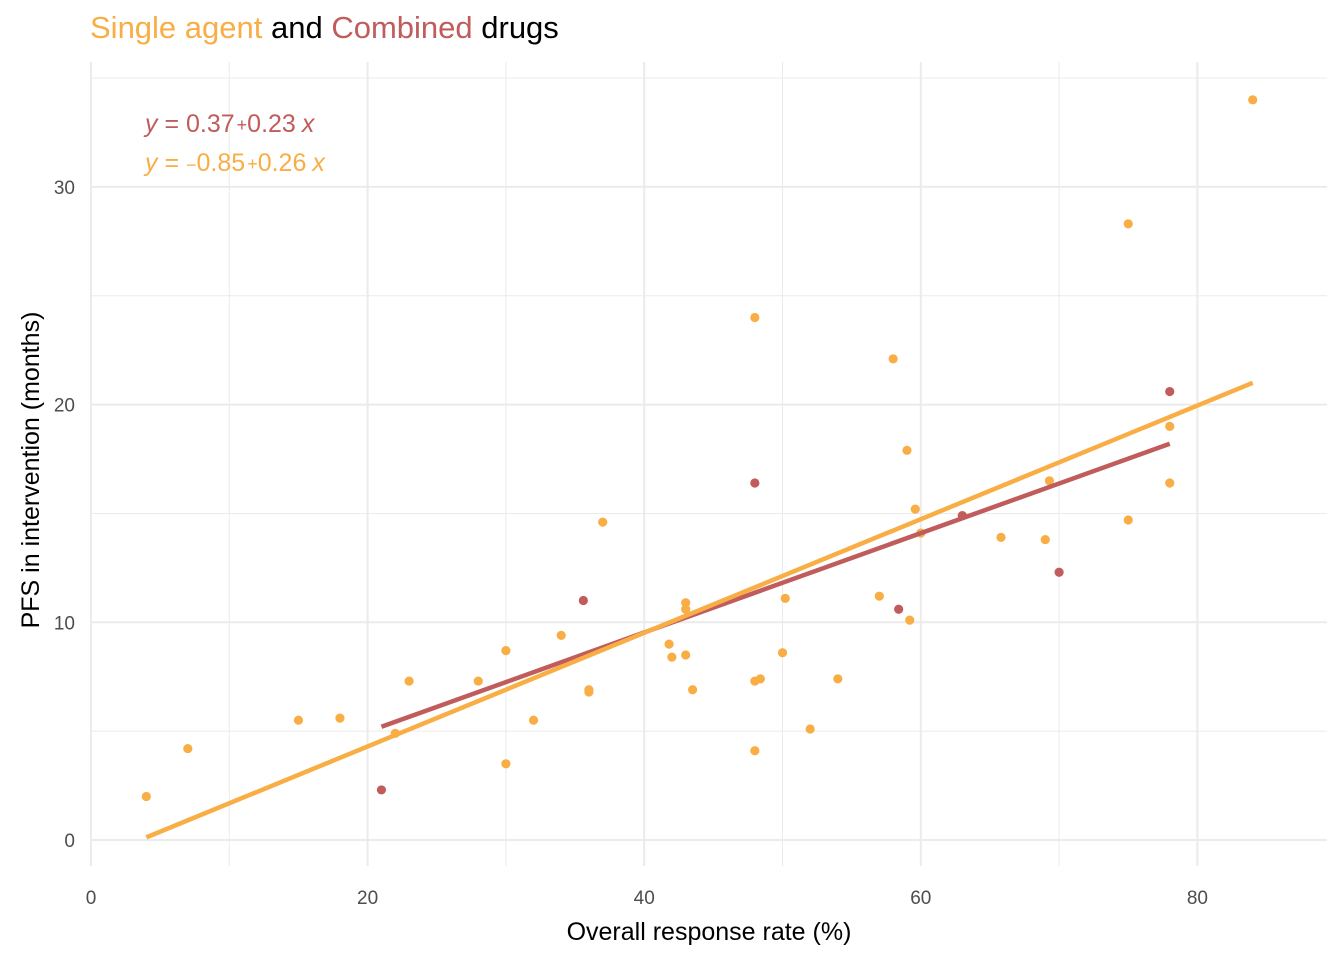 The width and height of the screenshot is (1344, 960). Describe the element at coordinates (920, 898) in the screenshot. I see `x-tick-label: 60` at that location.